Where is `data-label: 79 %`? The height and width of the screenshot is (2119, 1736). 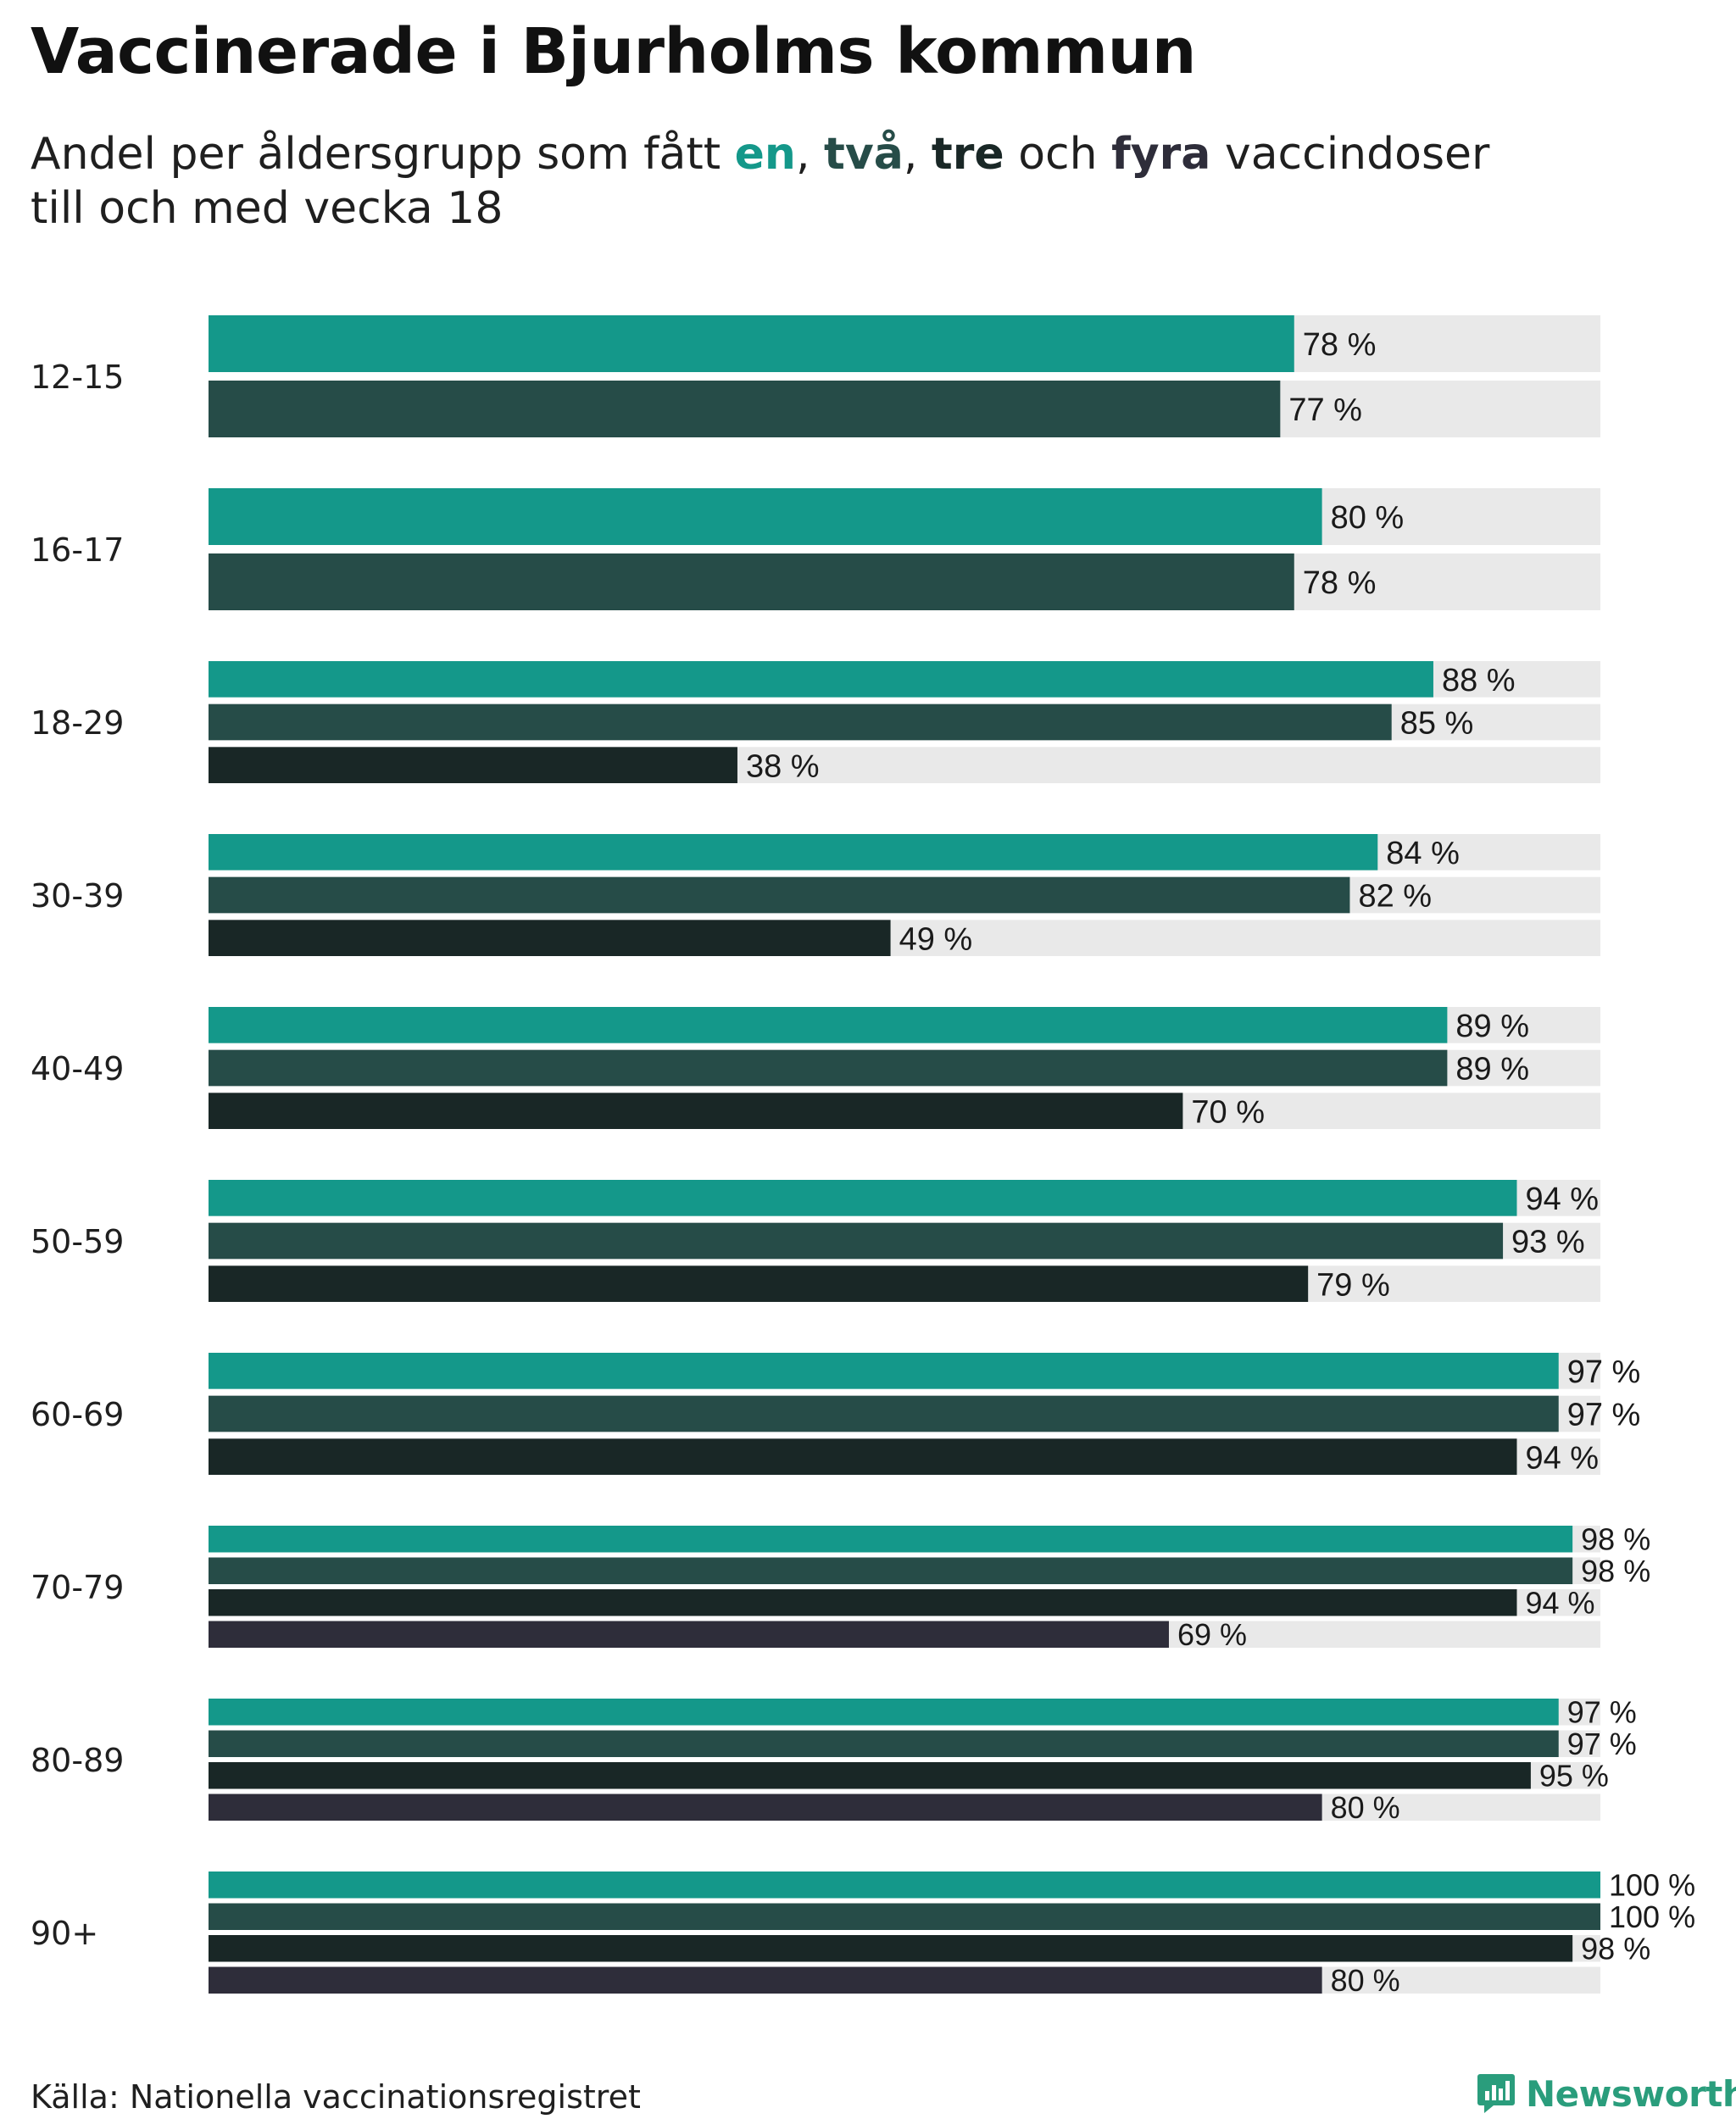 data-label: 79 % is located at coordinates (1353, 1285).